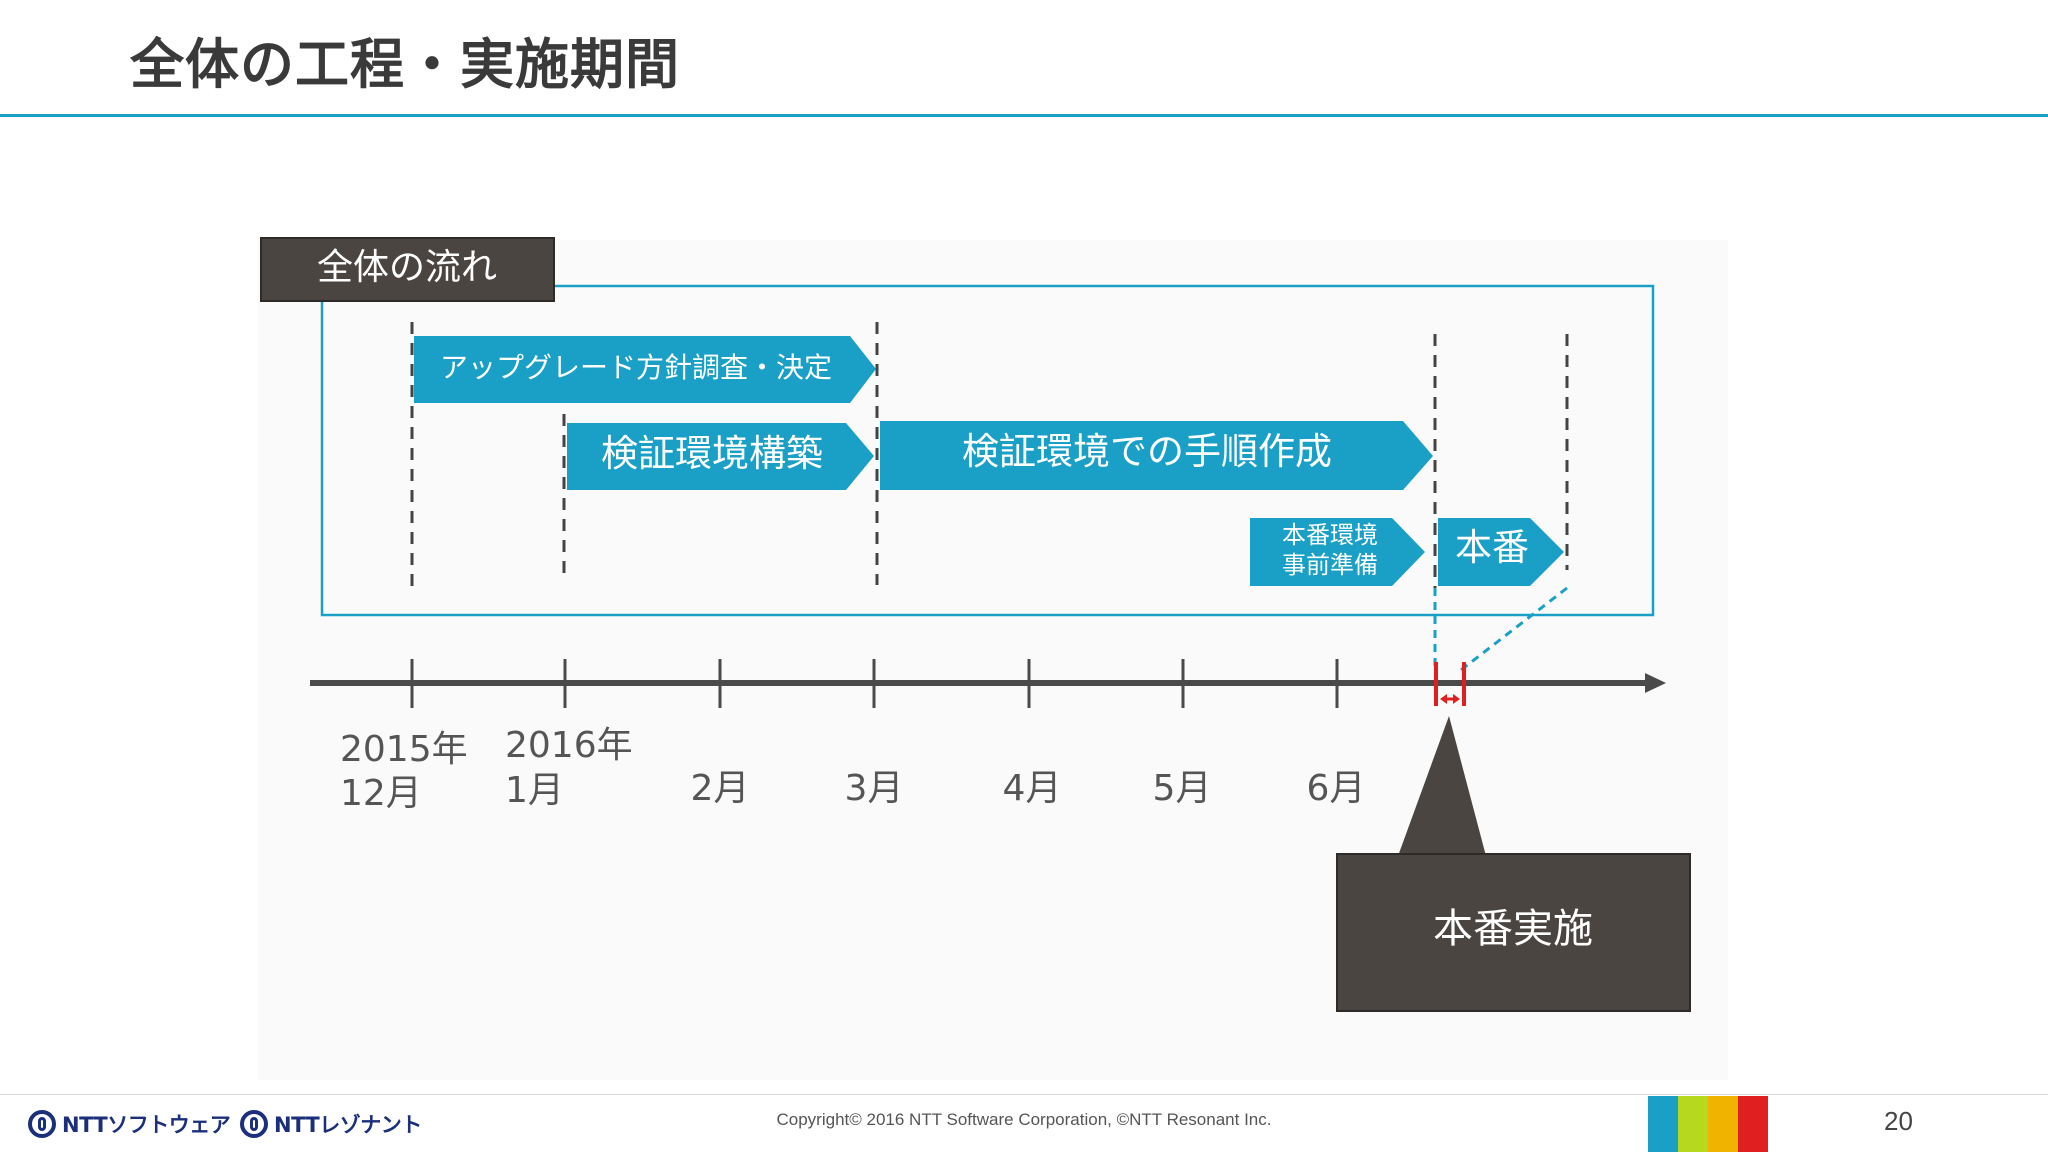 The image size is (2048, 1152). What do you see at coordinates (1024, 1094) in the screenshot?
I see `footer-divider` at bounding box center [1024, 1094].